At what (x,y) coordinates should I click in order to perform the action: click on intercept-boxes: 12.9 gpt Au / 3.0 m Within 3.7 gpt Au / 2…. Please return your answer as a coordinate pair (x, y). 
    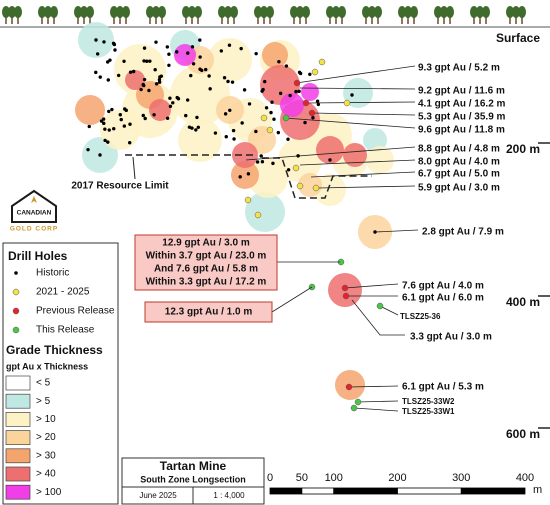
    Looking at the image, I should click on (237, 278).